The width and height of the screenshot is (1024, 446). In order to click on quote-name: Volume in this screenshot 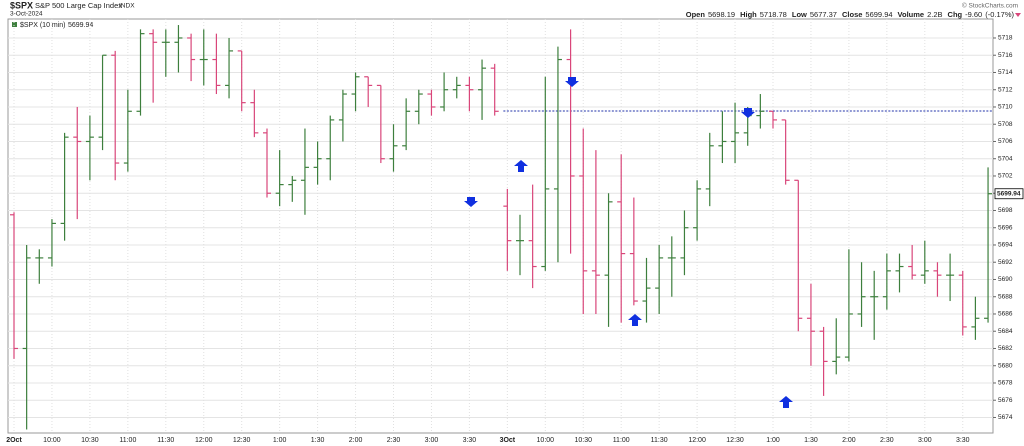, I will do `click(911, 14)`.